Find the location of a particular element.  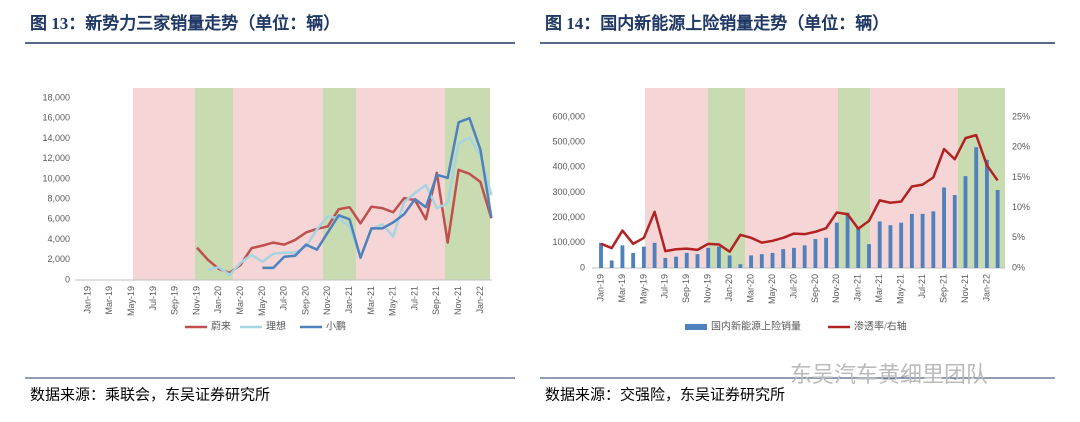

y-tick-label: 300,000 is located at coordinates (568, 192).